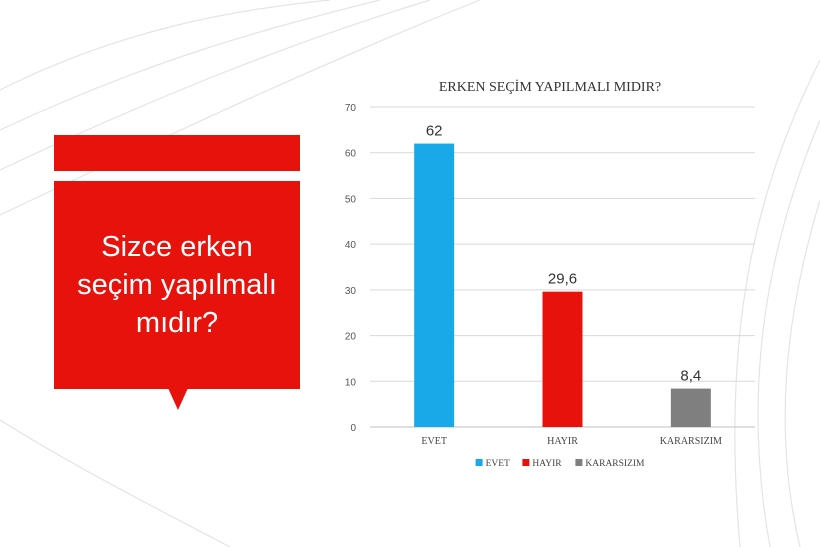 This screenshot has width=820, height=547. What do you see at coordinates (351, 199) in the screenshot?
I see `y-tick-label: 50` at bounding box center [351, 199].